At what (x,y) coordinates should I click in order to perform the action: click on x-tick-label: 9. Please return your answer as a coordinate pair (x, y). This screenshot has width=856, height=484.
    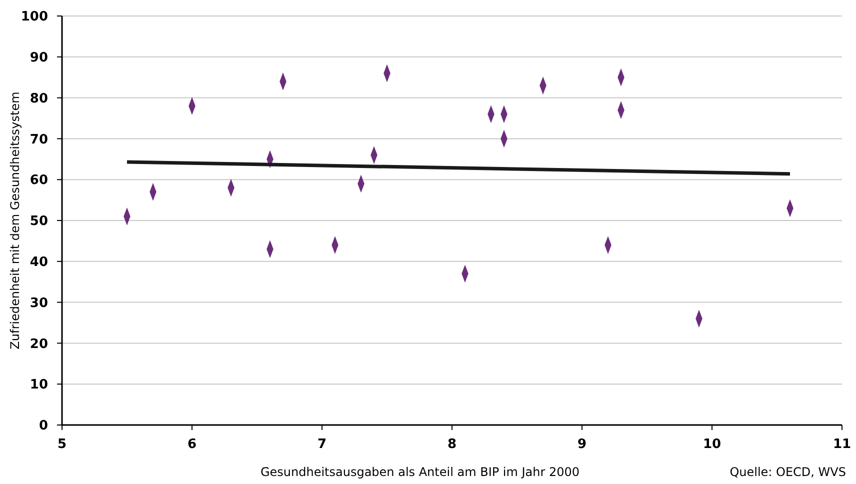
    Looking at the image, I should click on (582, 444).